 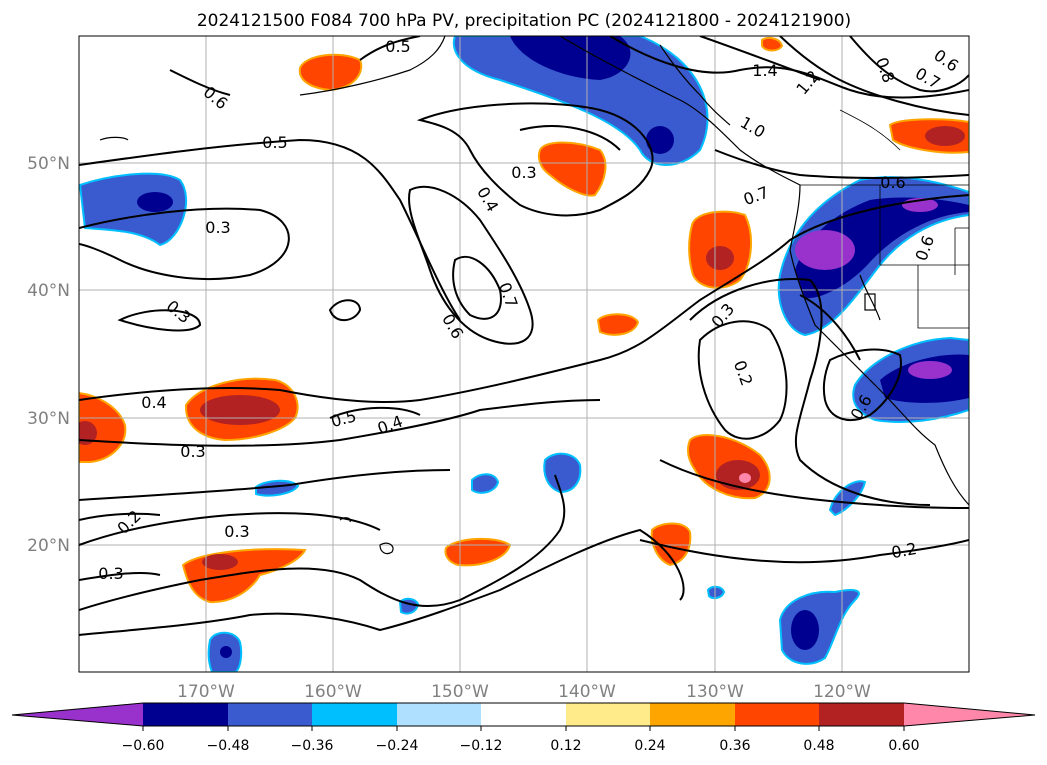 I want to click on latitude-labels: 50°N 40°N 30°N 20°N, so click(x=48, y=355).